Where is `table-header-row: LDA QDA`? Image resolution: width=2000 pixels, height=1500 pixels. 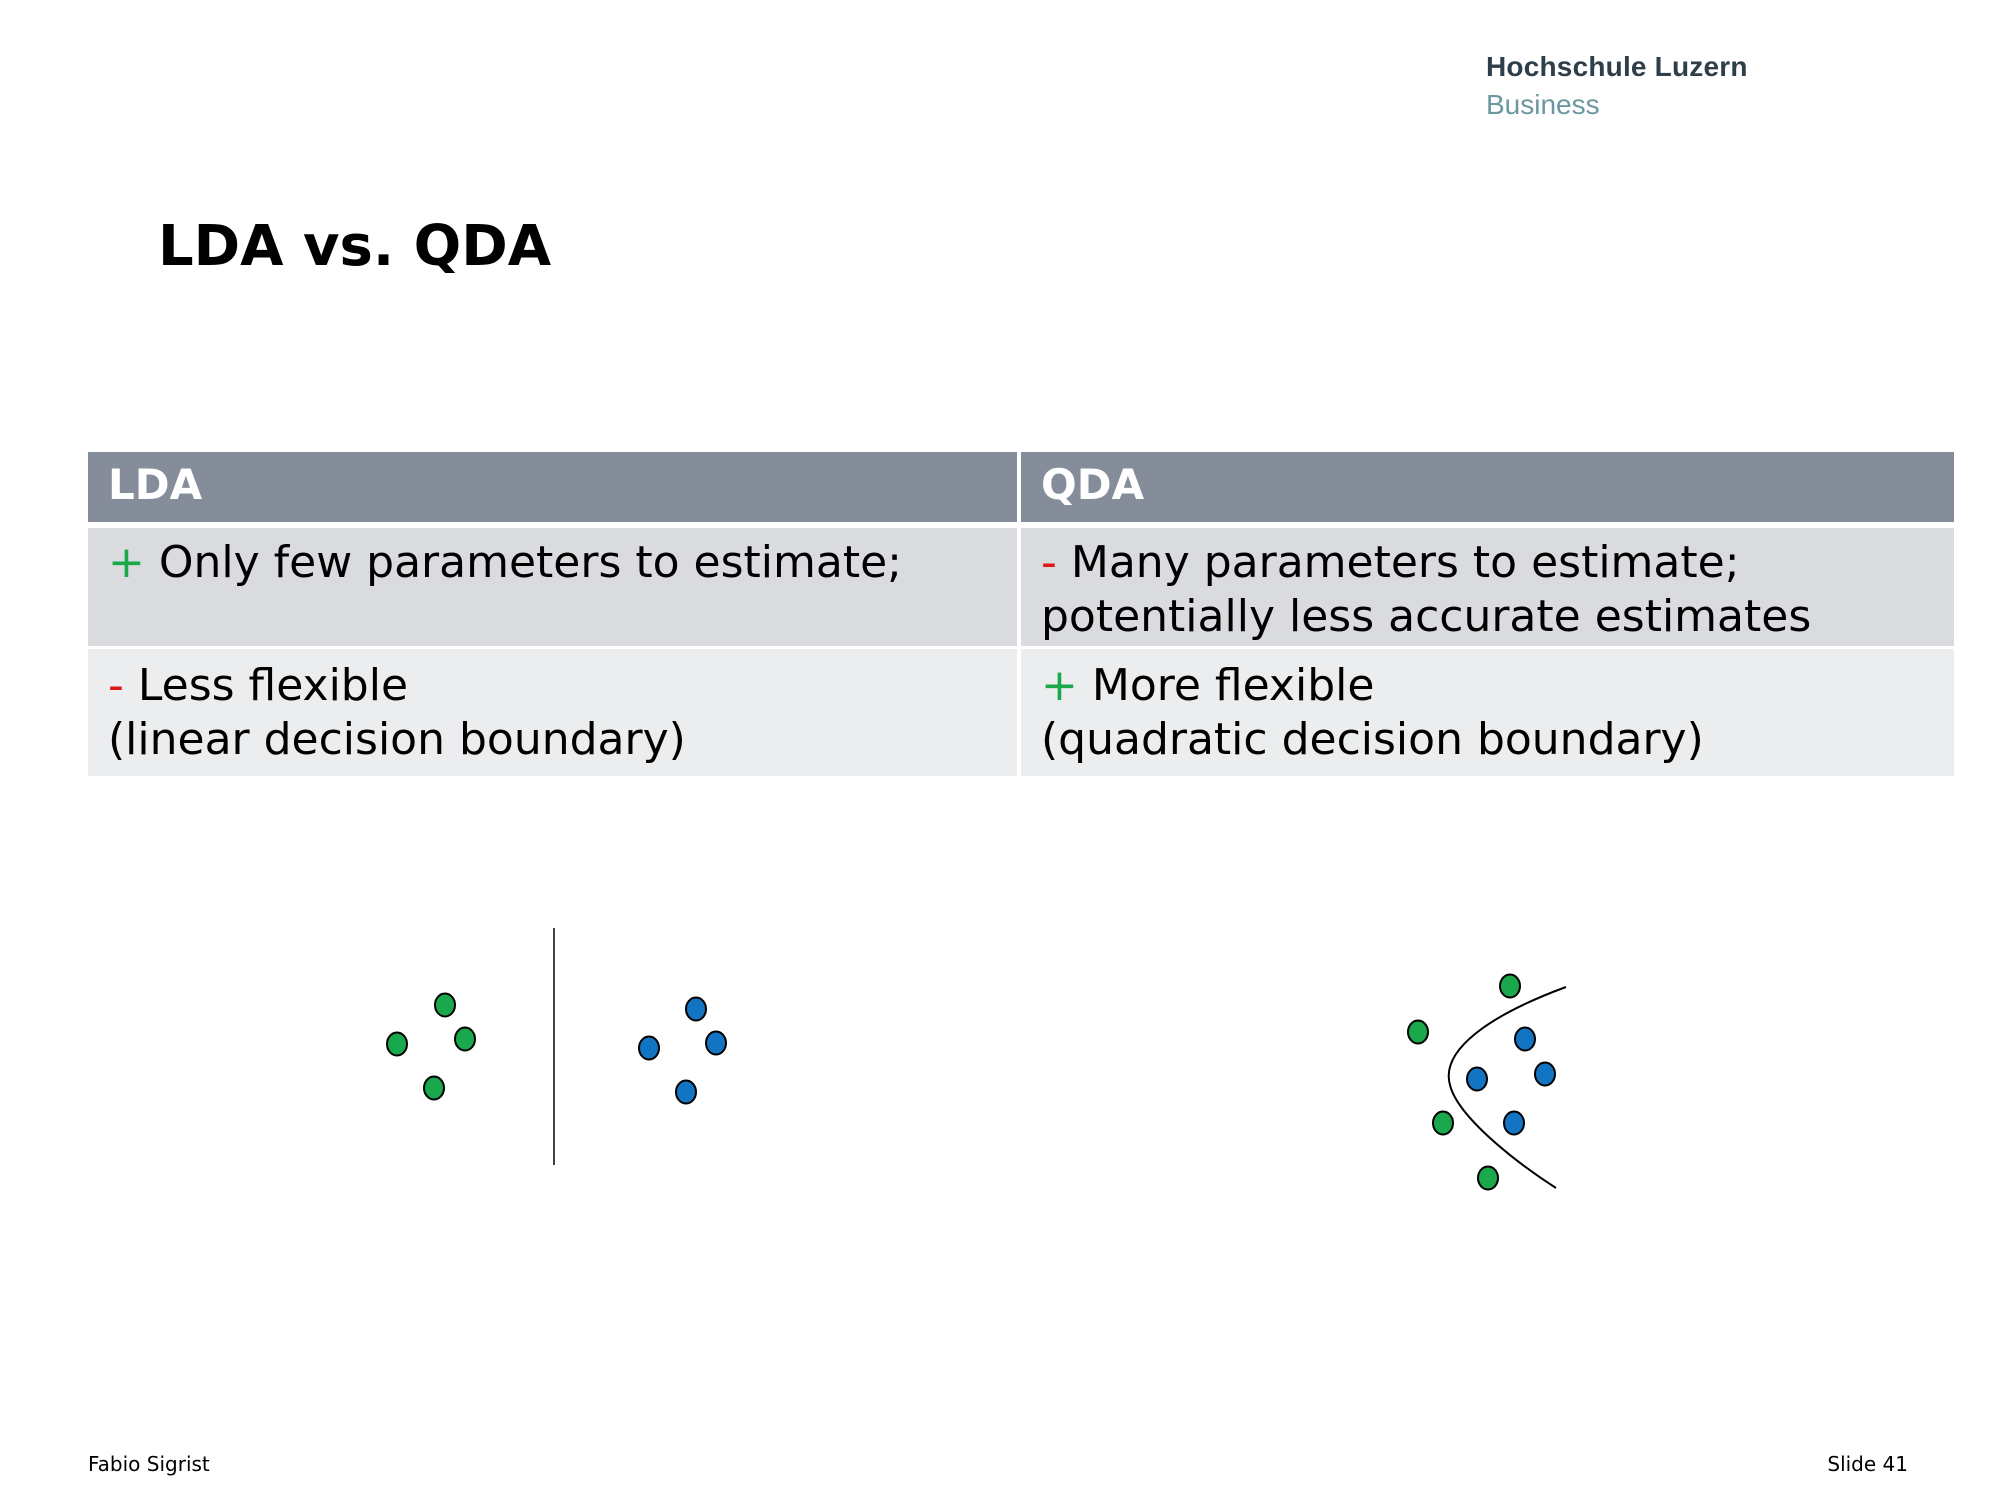
table-header-row: LDA QDA is located at coordinates (1021, 487).